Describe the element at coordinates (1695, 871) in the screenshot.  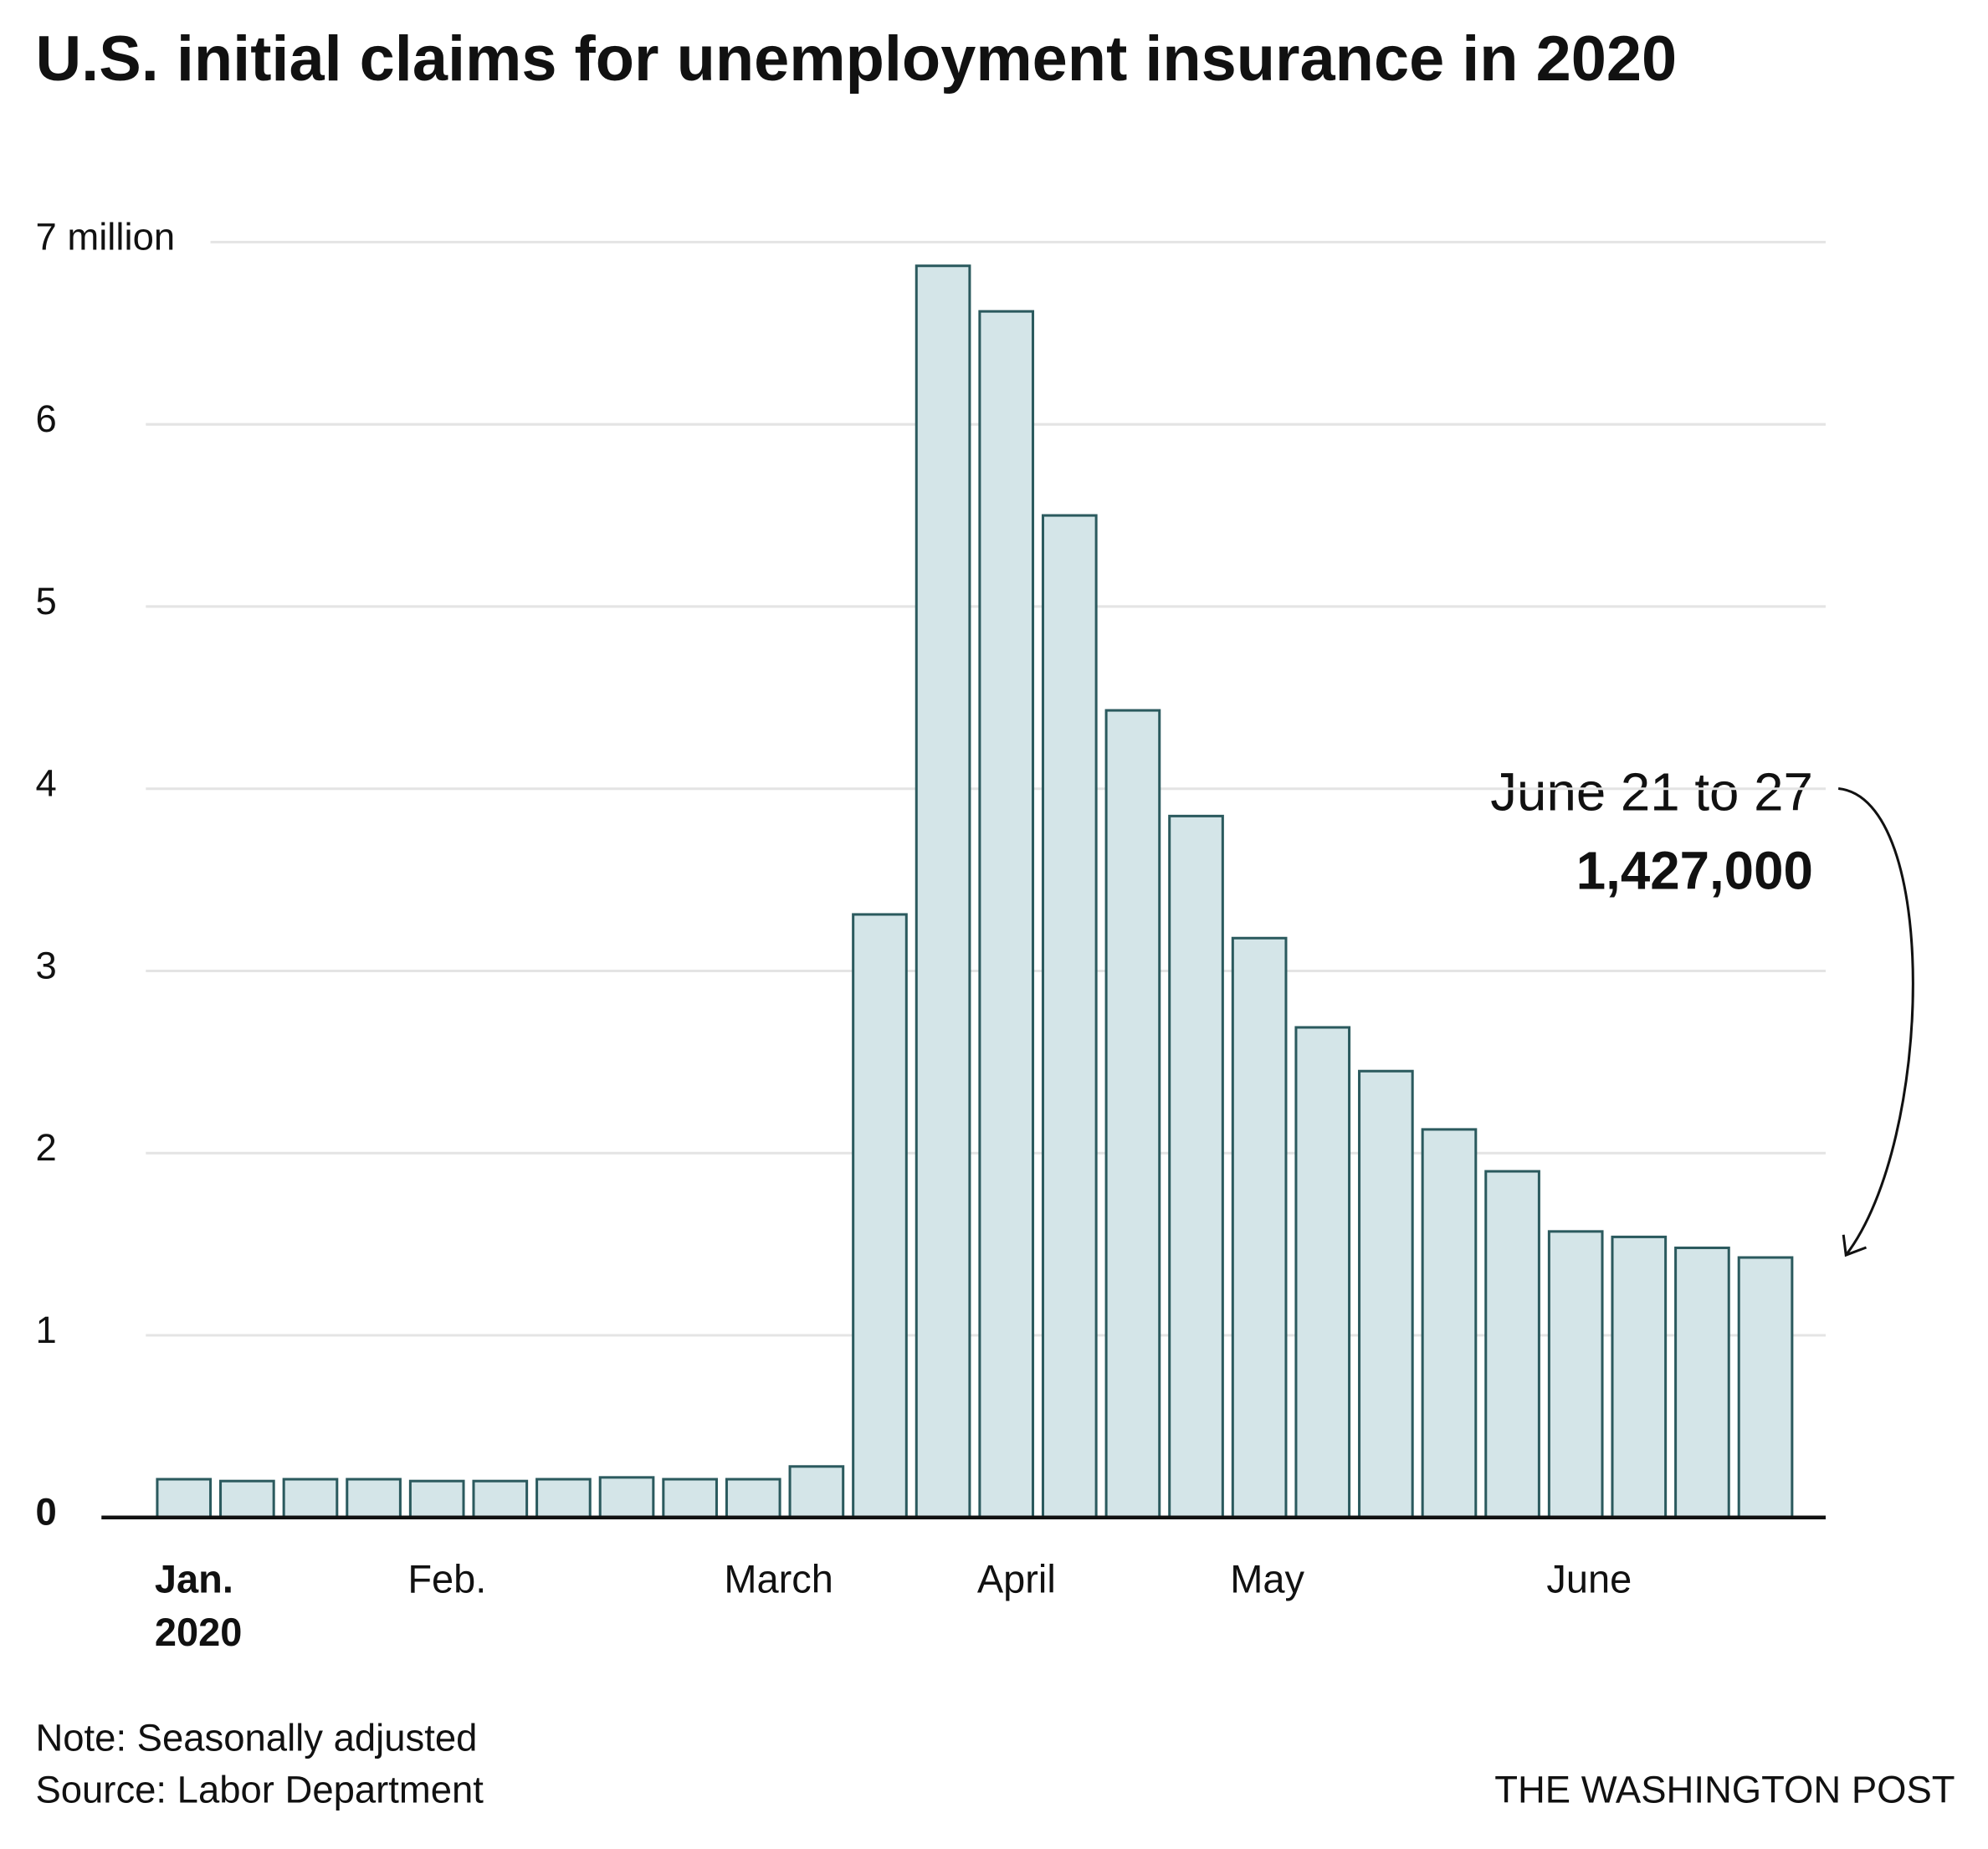
I see `annotation-value: 1,427,000` at that location.